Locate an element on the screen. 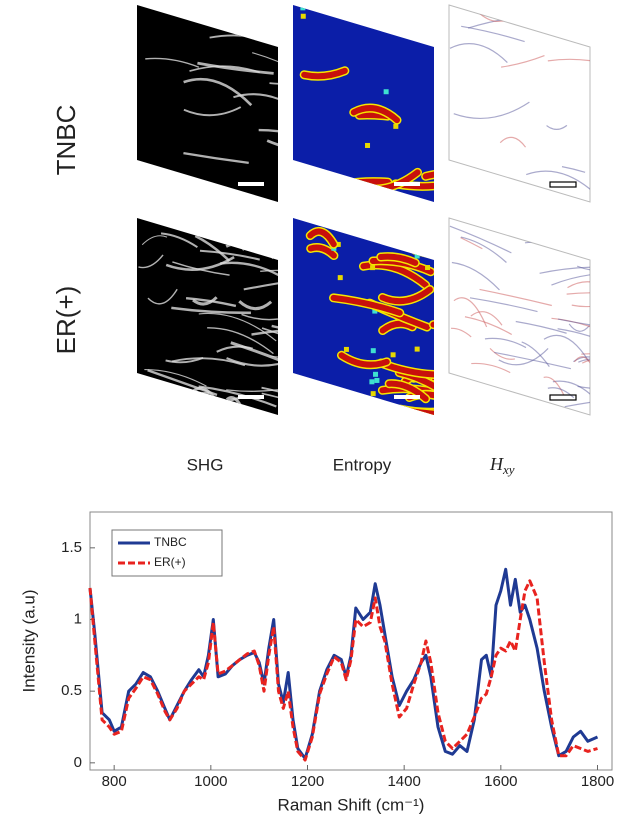 The height and width of the screenshot is (831, 640). x-tick-label: 1600 is located at coordinates (500, 781).